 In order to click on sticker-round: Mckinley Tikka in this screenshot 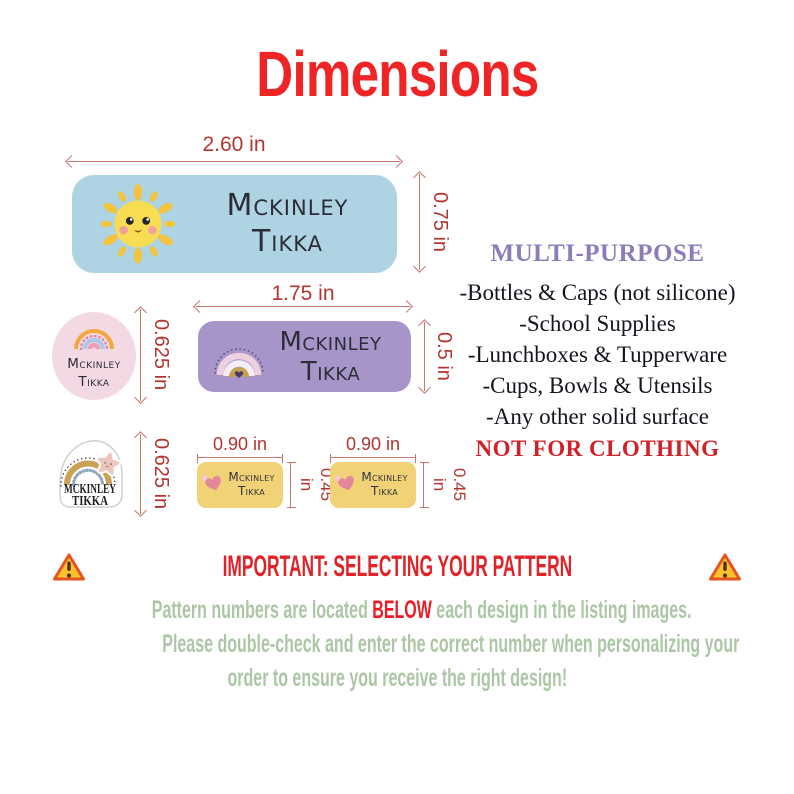, I will do `click(94, 356)`.